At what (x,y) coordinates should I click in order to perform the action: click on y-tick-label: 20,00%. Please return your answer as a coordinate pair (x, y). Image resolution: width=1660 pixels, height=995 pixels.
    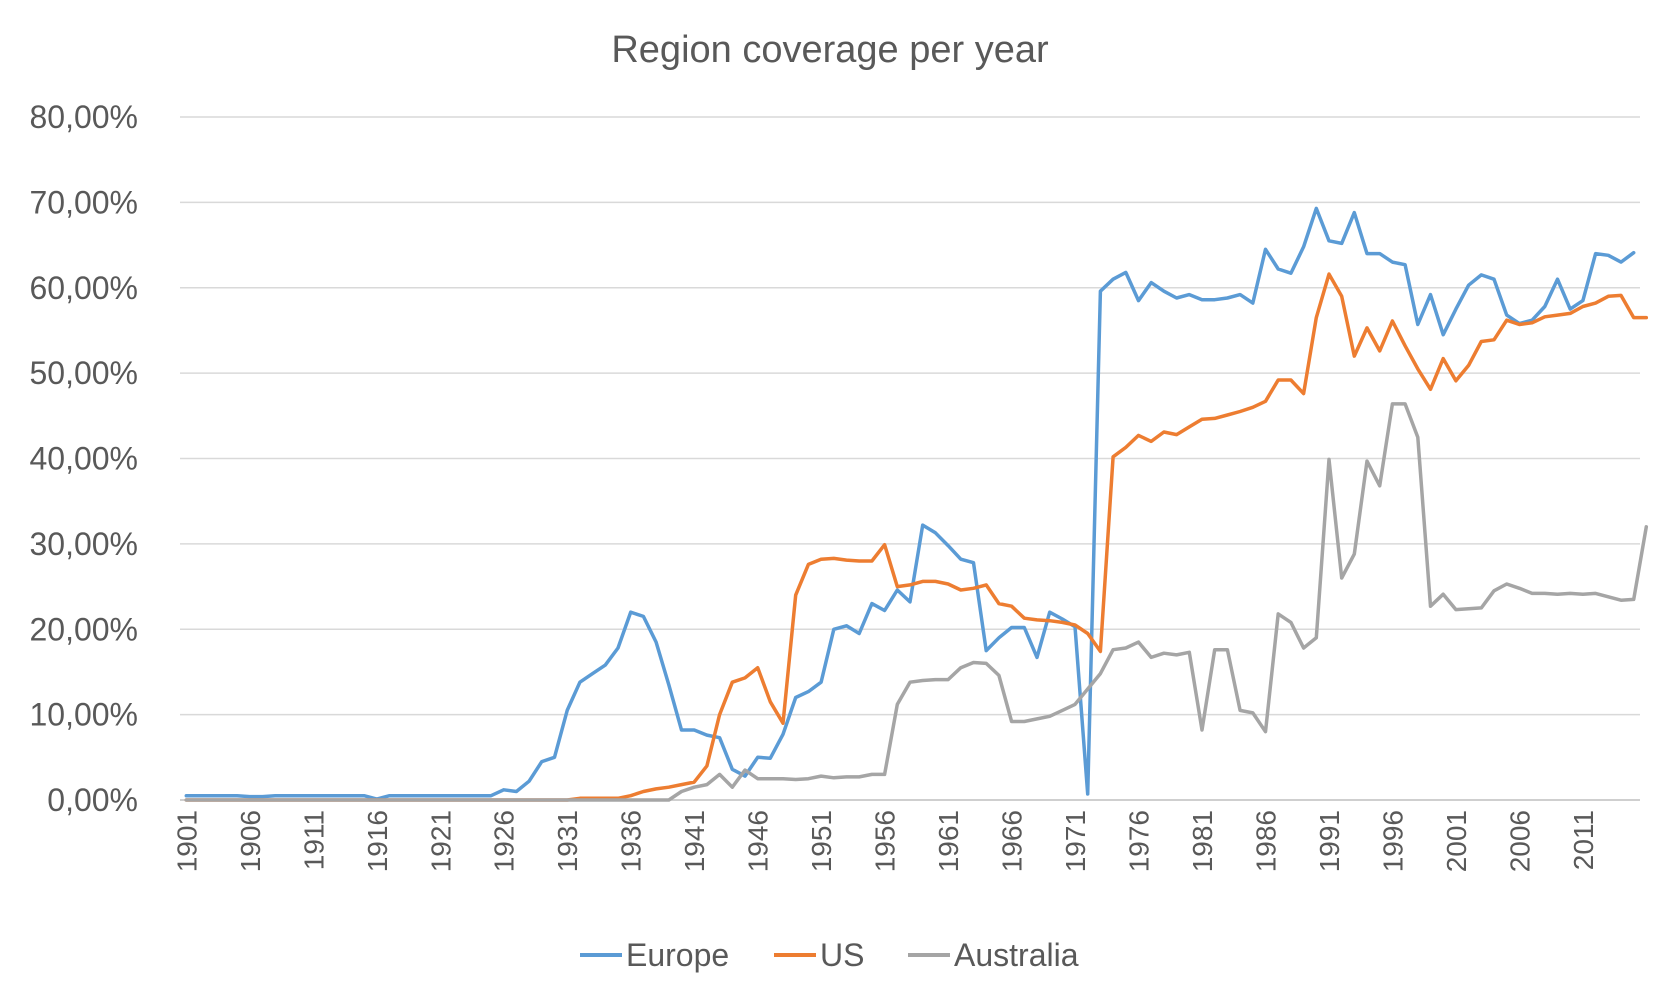
    Looking at the image, I should click on (83, 629).